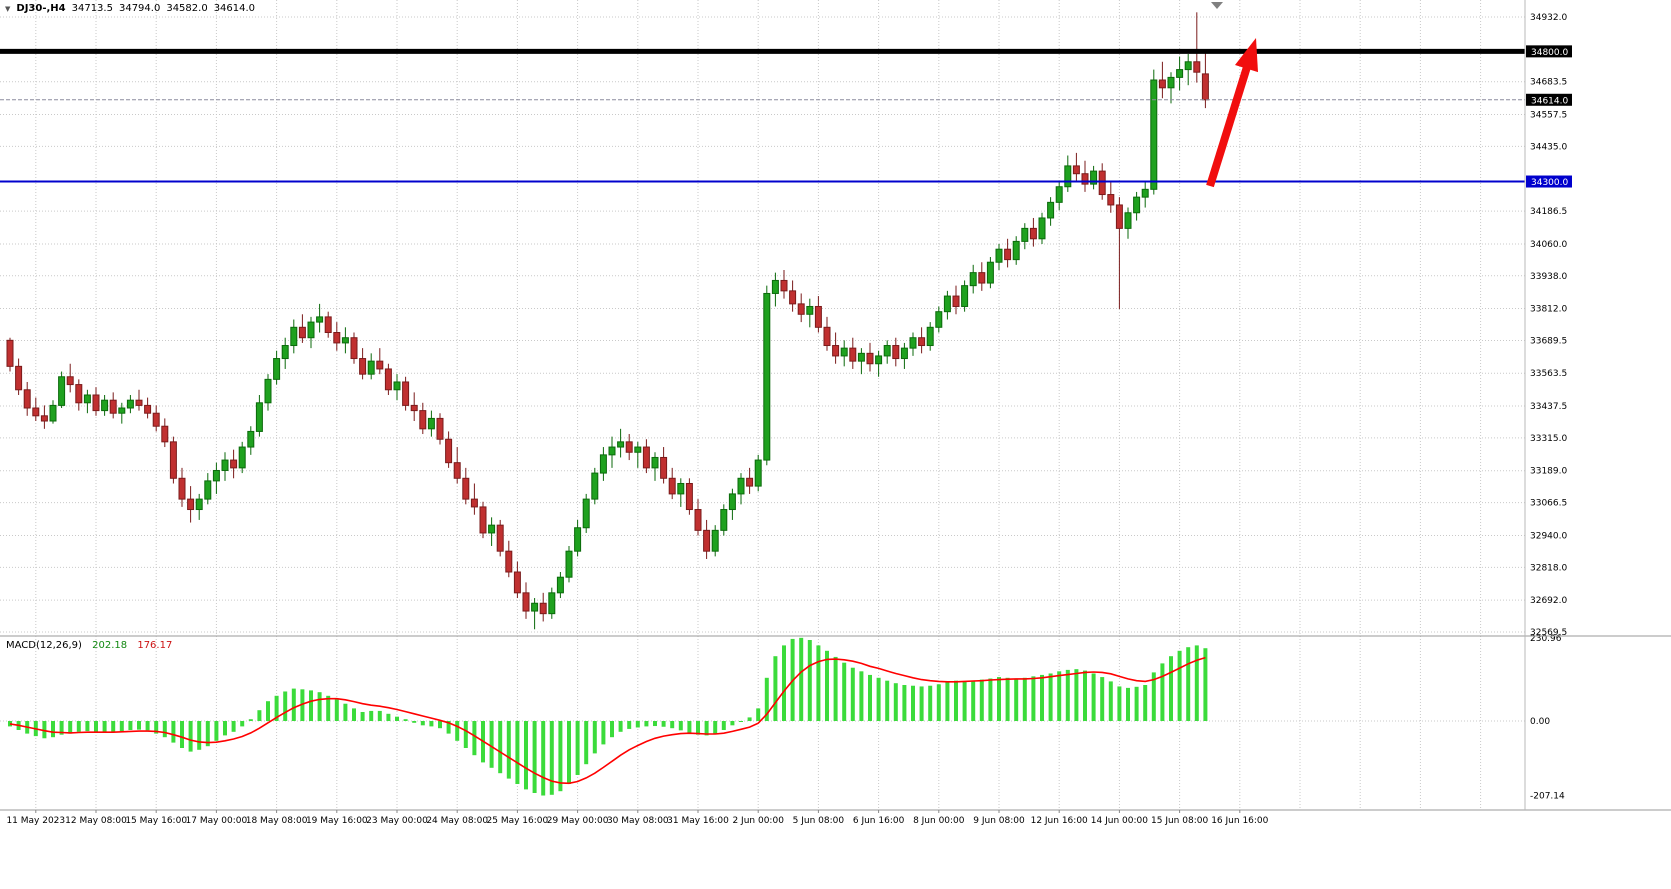 The image size is (1671, 889). Describe the element at coordinates (337, 821) in the screenshot. I see `time-axis-label: 19 May 16:00` at that location.